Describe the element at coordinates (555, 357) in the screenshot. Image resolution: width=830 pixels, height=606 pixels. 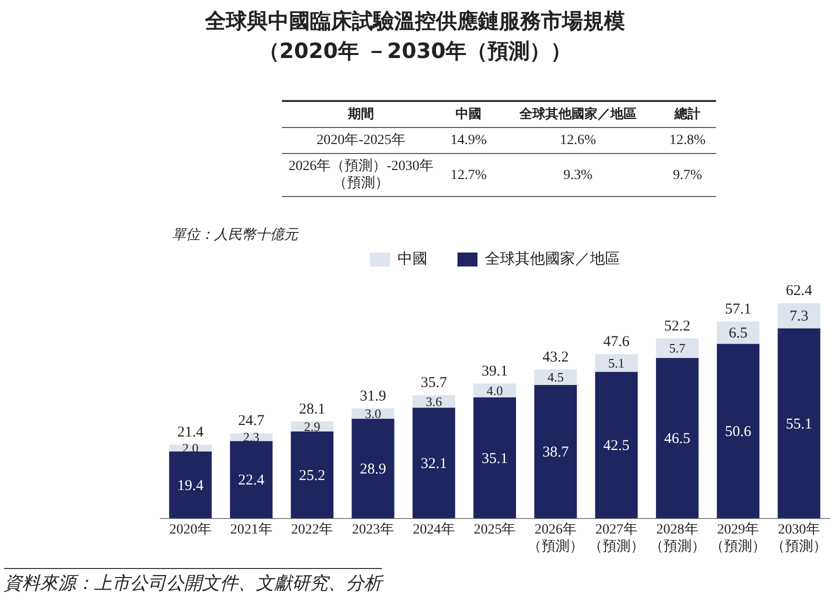
I see `total-label: 43.2` at that location.